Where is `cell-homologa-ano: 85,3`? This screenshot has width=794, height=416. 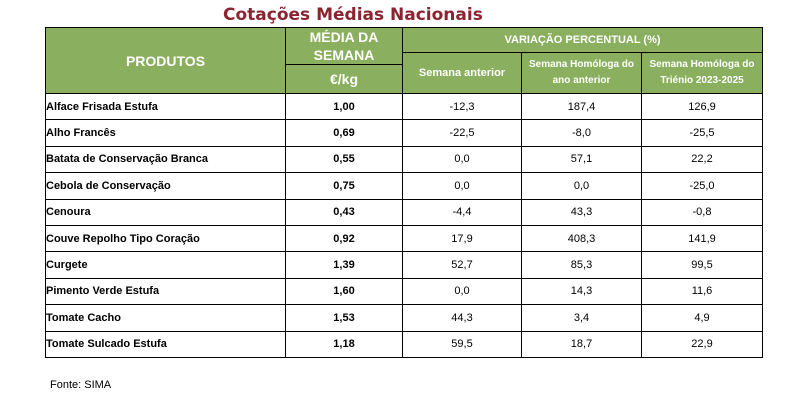 cell-homologa-ano: 85,3 is located at coordinates (581, 265).